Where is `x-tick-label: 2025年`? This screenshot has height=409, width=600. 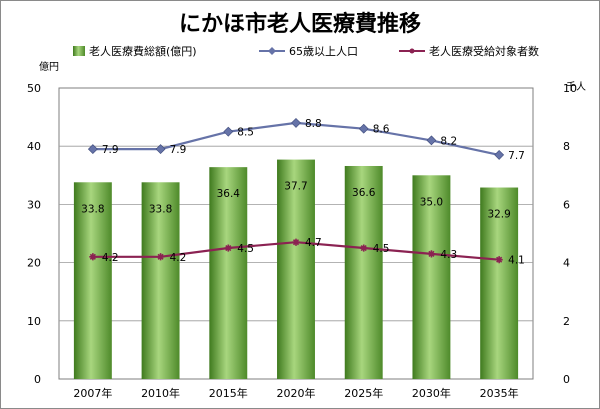
x-tick-label: 2025年 is located at coordinates (363, 393).